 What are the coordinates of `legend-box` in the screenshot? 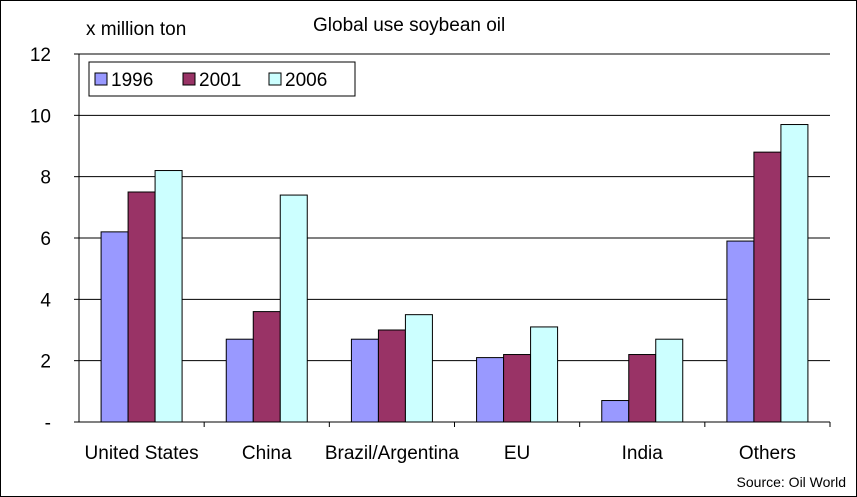 It's located at (222, 79).